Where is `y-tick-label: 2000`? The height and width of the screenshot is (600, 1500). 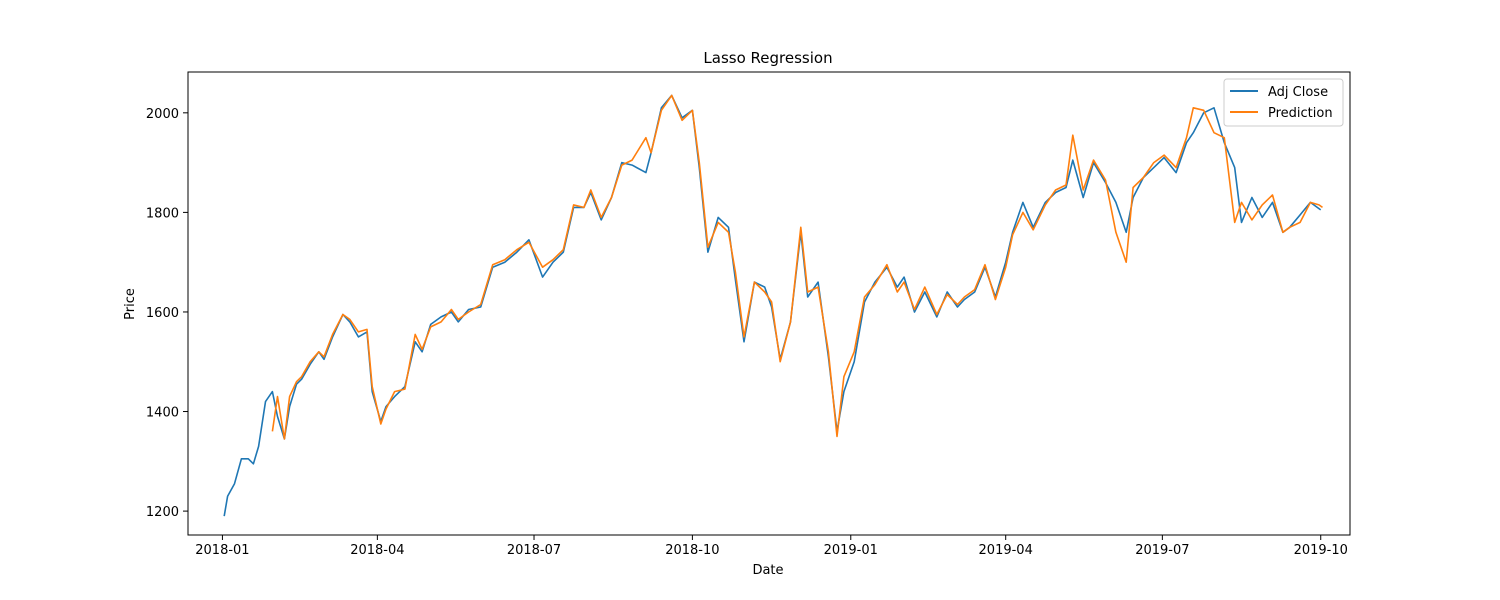
y-tick-label: 2000 is located at coordinates (162, 114).